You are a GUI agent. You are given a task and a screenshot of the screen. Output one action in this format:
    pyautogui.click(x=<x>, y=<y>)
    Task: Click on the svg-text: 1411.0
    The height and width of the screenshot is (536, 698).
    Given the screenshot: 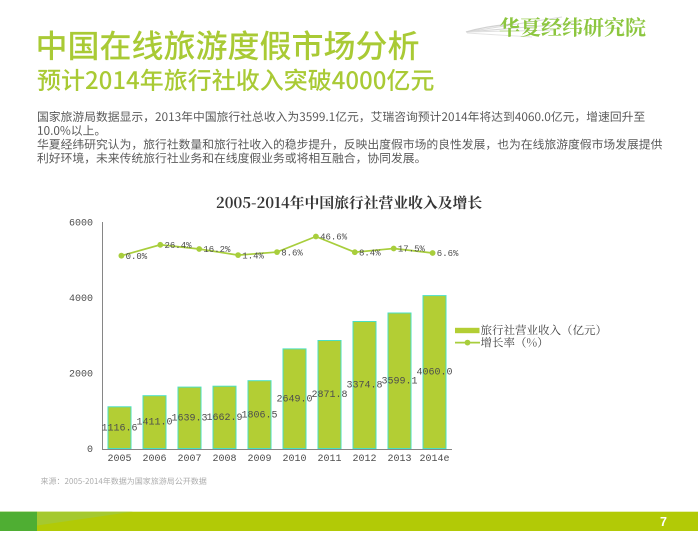 What is the action you would take?
    pyautogui.click(x=154, y=423)
    